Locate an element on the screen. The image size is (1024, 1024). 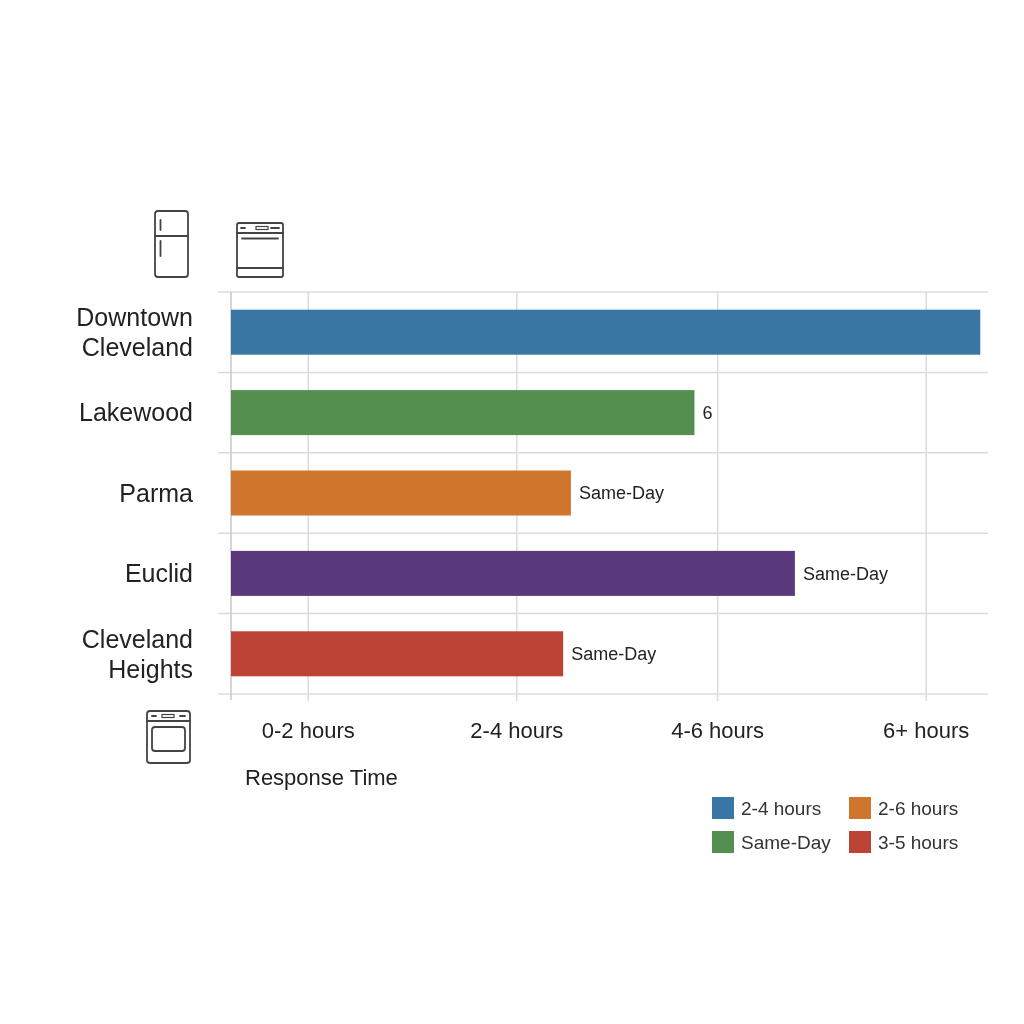
y-tick-label: Euclid is located at coordinates (158, 573).